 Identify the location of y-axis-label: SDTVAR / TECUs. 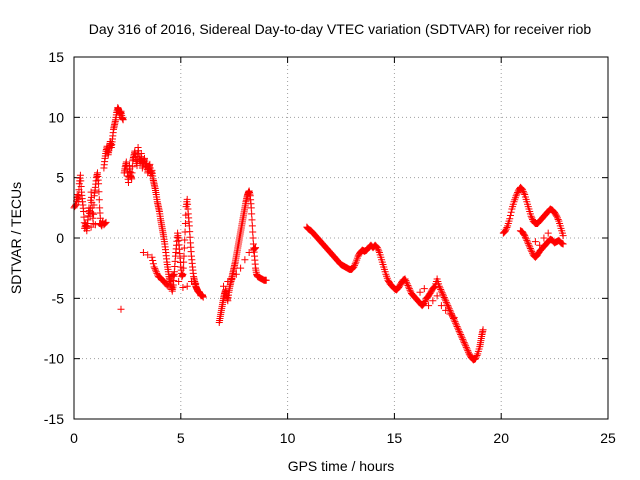
(16, 238).